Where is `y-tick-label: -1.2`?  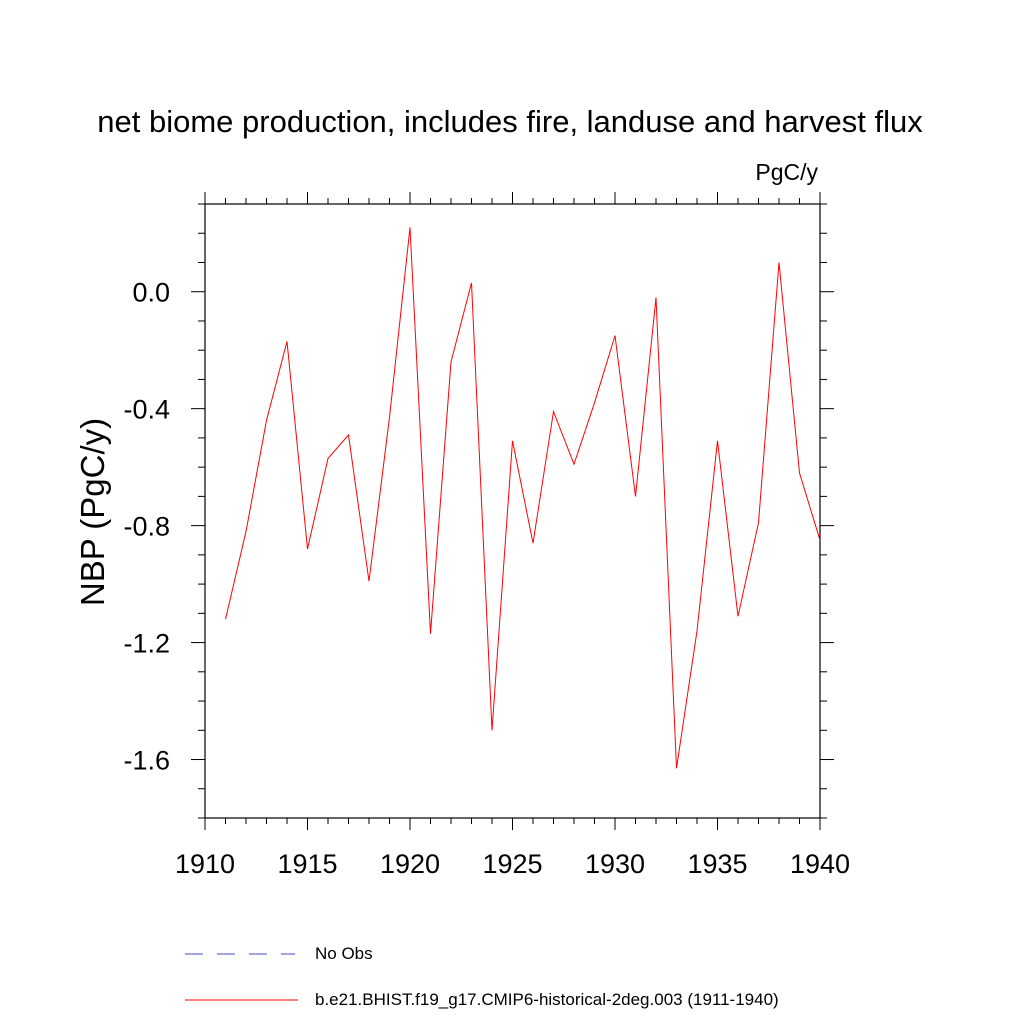 y-tick-label: -1.2 is located at coordinates (146, 644).